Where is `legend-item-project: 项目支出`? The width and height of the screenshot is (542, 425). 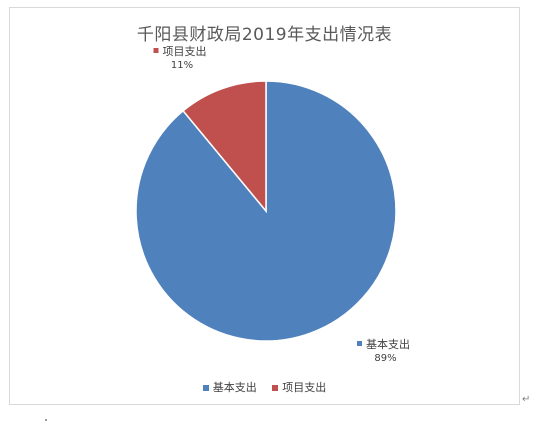 legend-item-project: 项目支出 is located at coordinates (299, 387).